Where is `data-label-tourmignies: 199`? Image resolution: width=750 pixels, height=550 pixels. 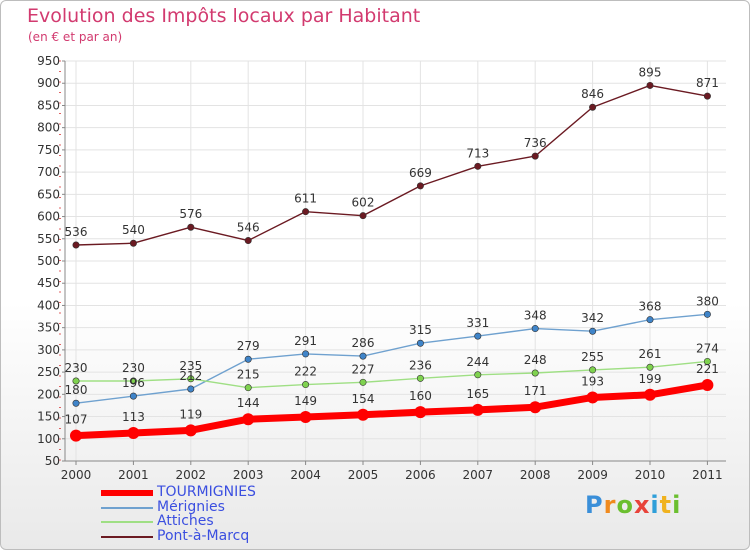
data-label-tourmignies: 199 is located at coordinates (650, 379).